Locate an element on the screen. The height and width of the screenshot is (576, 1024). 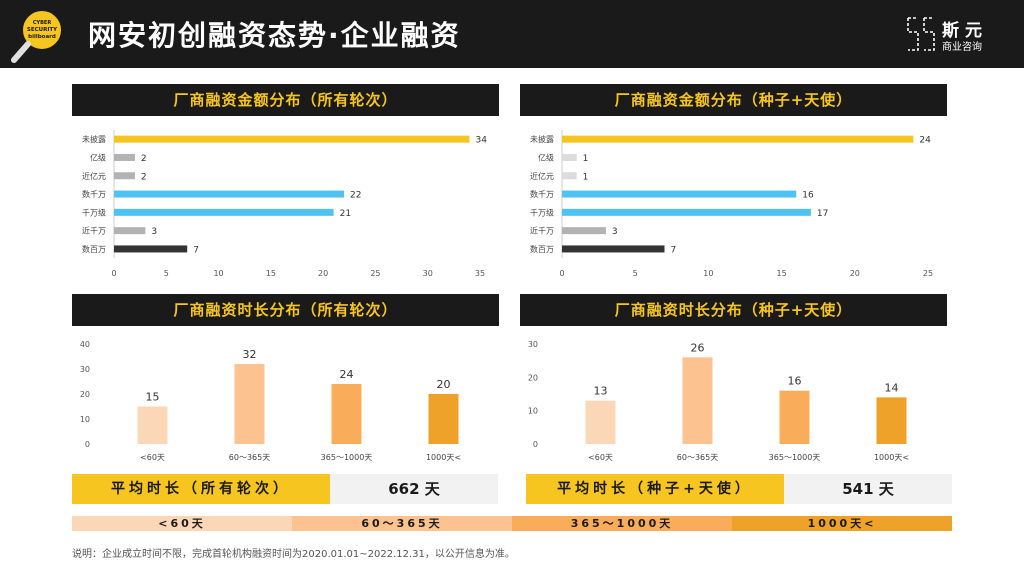
data-label: 15 is located at coordinates (153, 397).